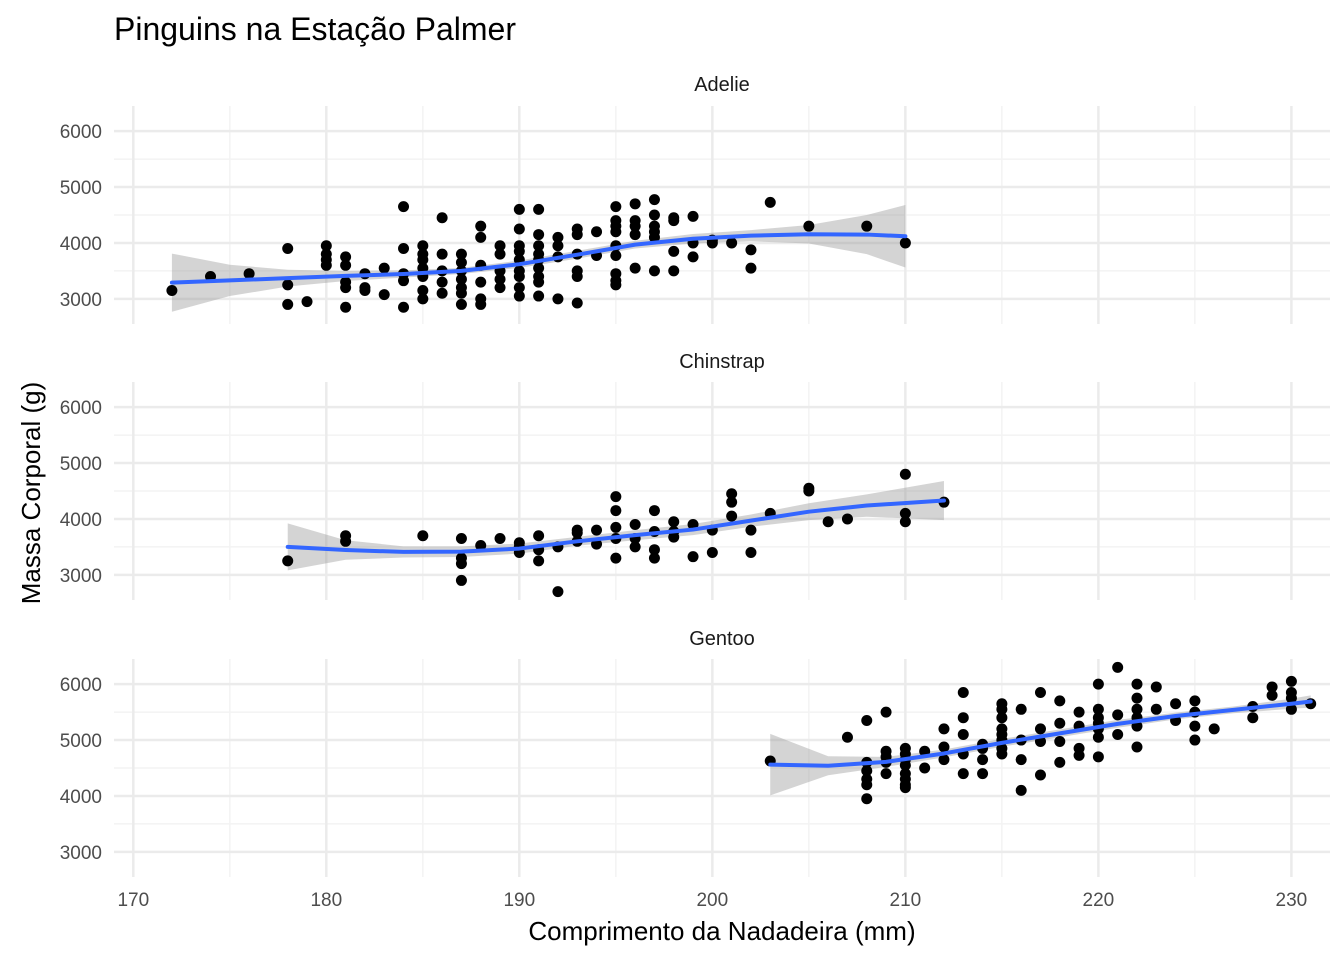  I want to click on x-tick-label: 200, so click(712, 900).